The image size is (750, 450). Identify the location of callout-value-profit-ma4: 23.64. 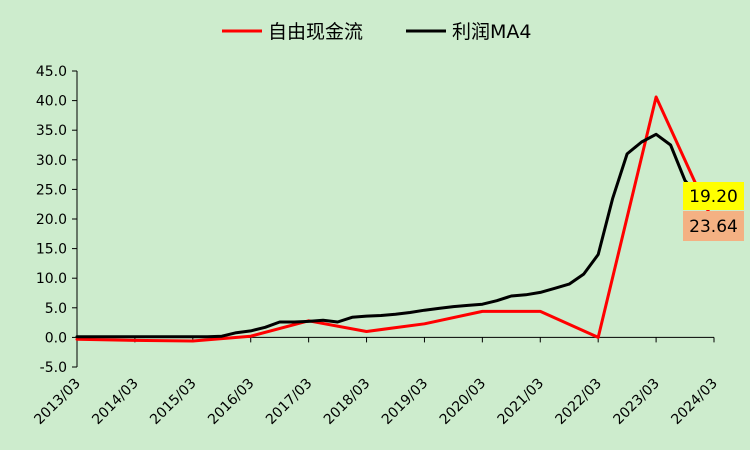
(713, 227).